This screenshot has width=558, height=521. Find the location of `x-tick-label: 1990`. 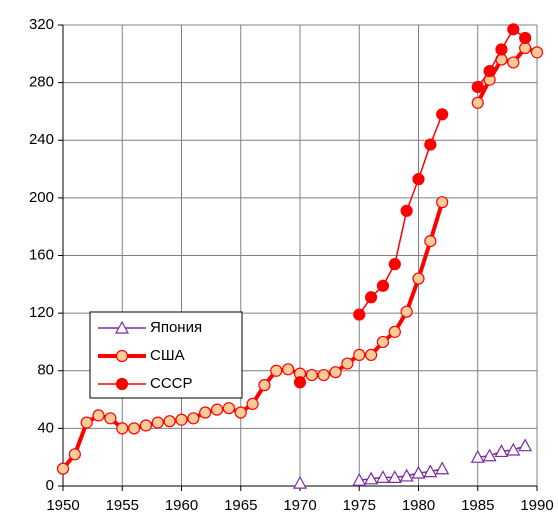

x-tick-label: 1990 is located at coordinates (536, 505).